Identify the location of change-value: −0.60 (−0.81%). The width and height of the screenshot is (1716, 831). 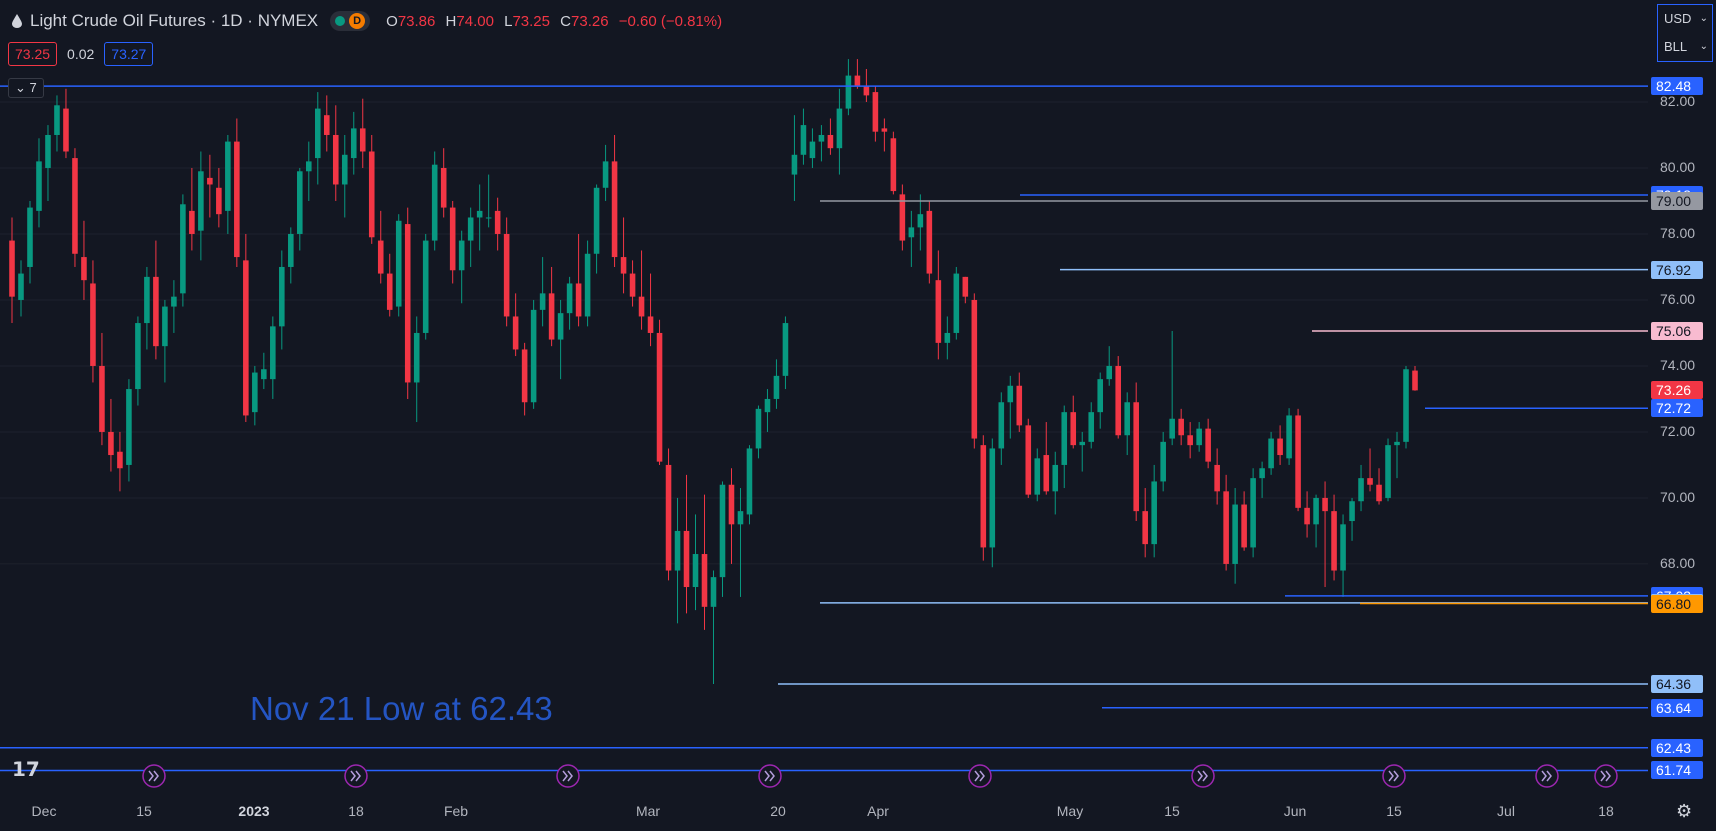
(670, 21).